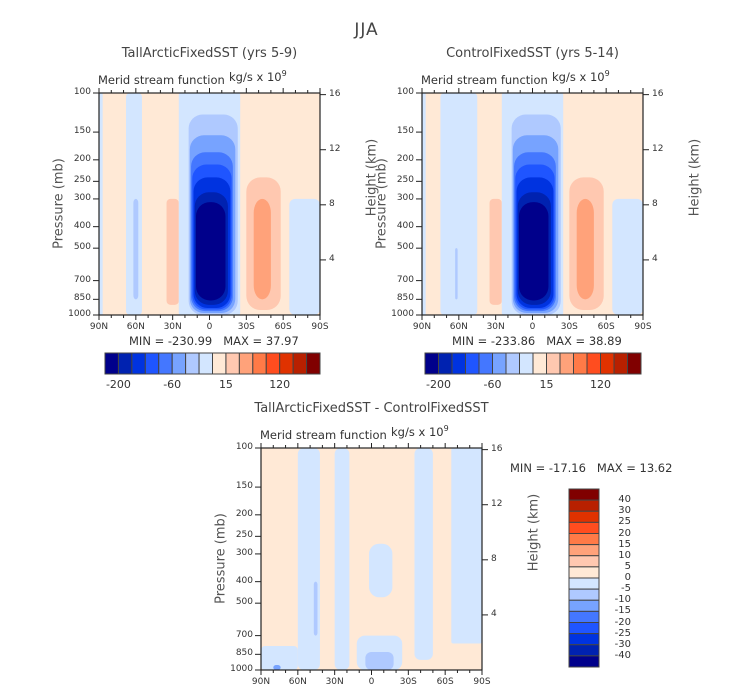 This screenshot has width=733, height=694. I want to click on contour-nh-negative, so click(459, 204).